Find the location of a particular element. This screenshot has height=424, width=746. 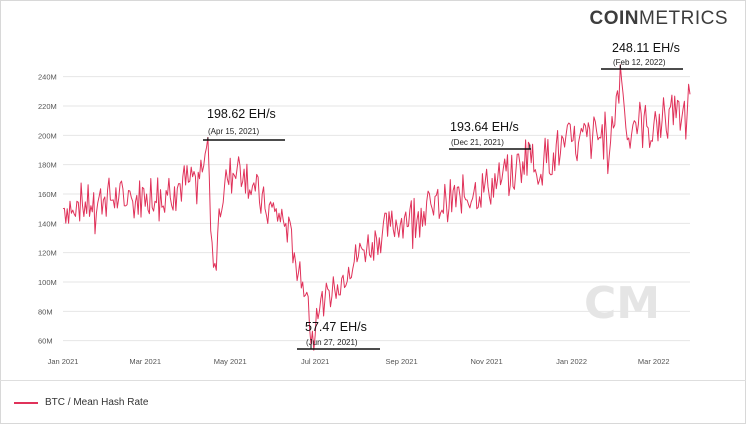

annotation-date-19364: (Dec 21, 2021) is located at coordinates (477, 142).